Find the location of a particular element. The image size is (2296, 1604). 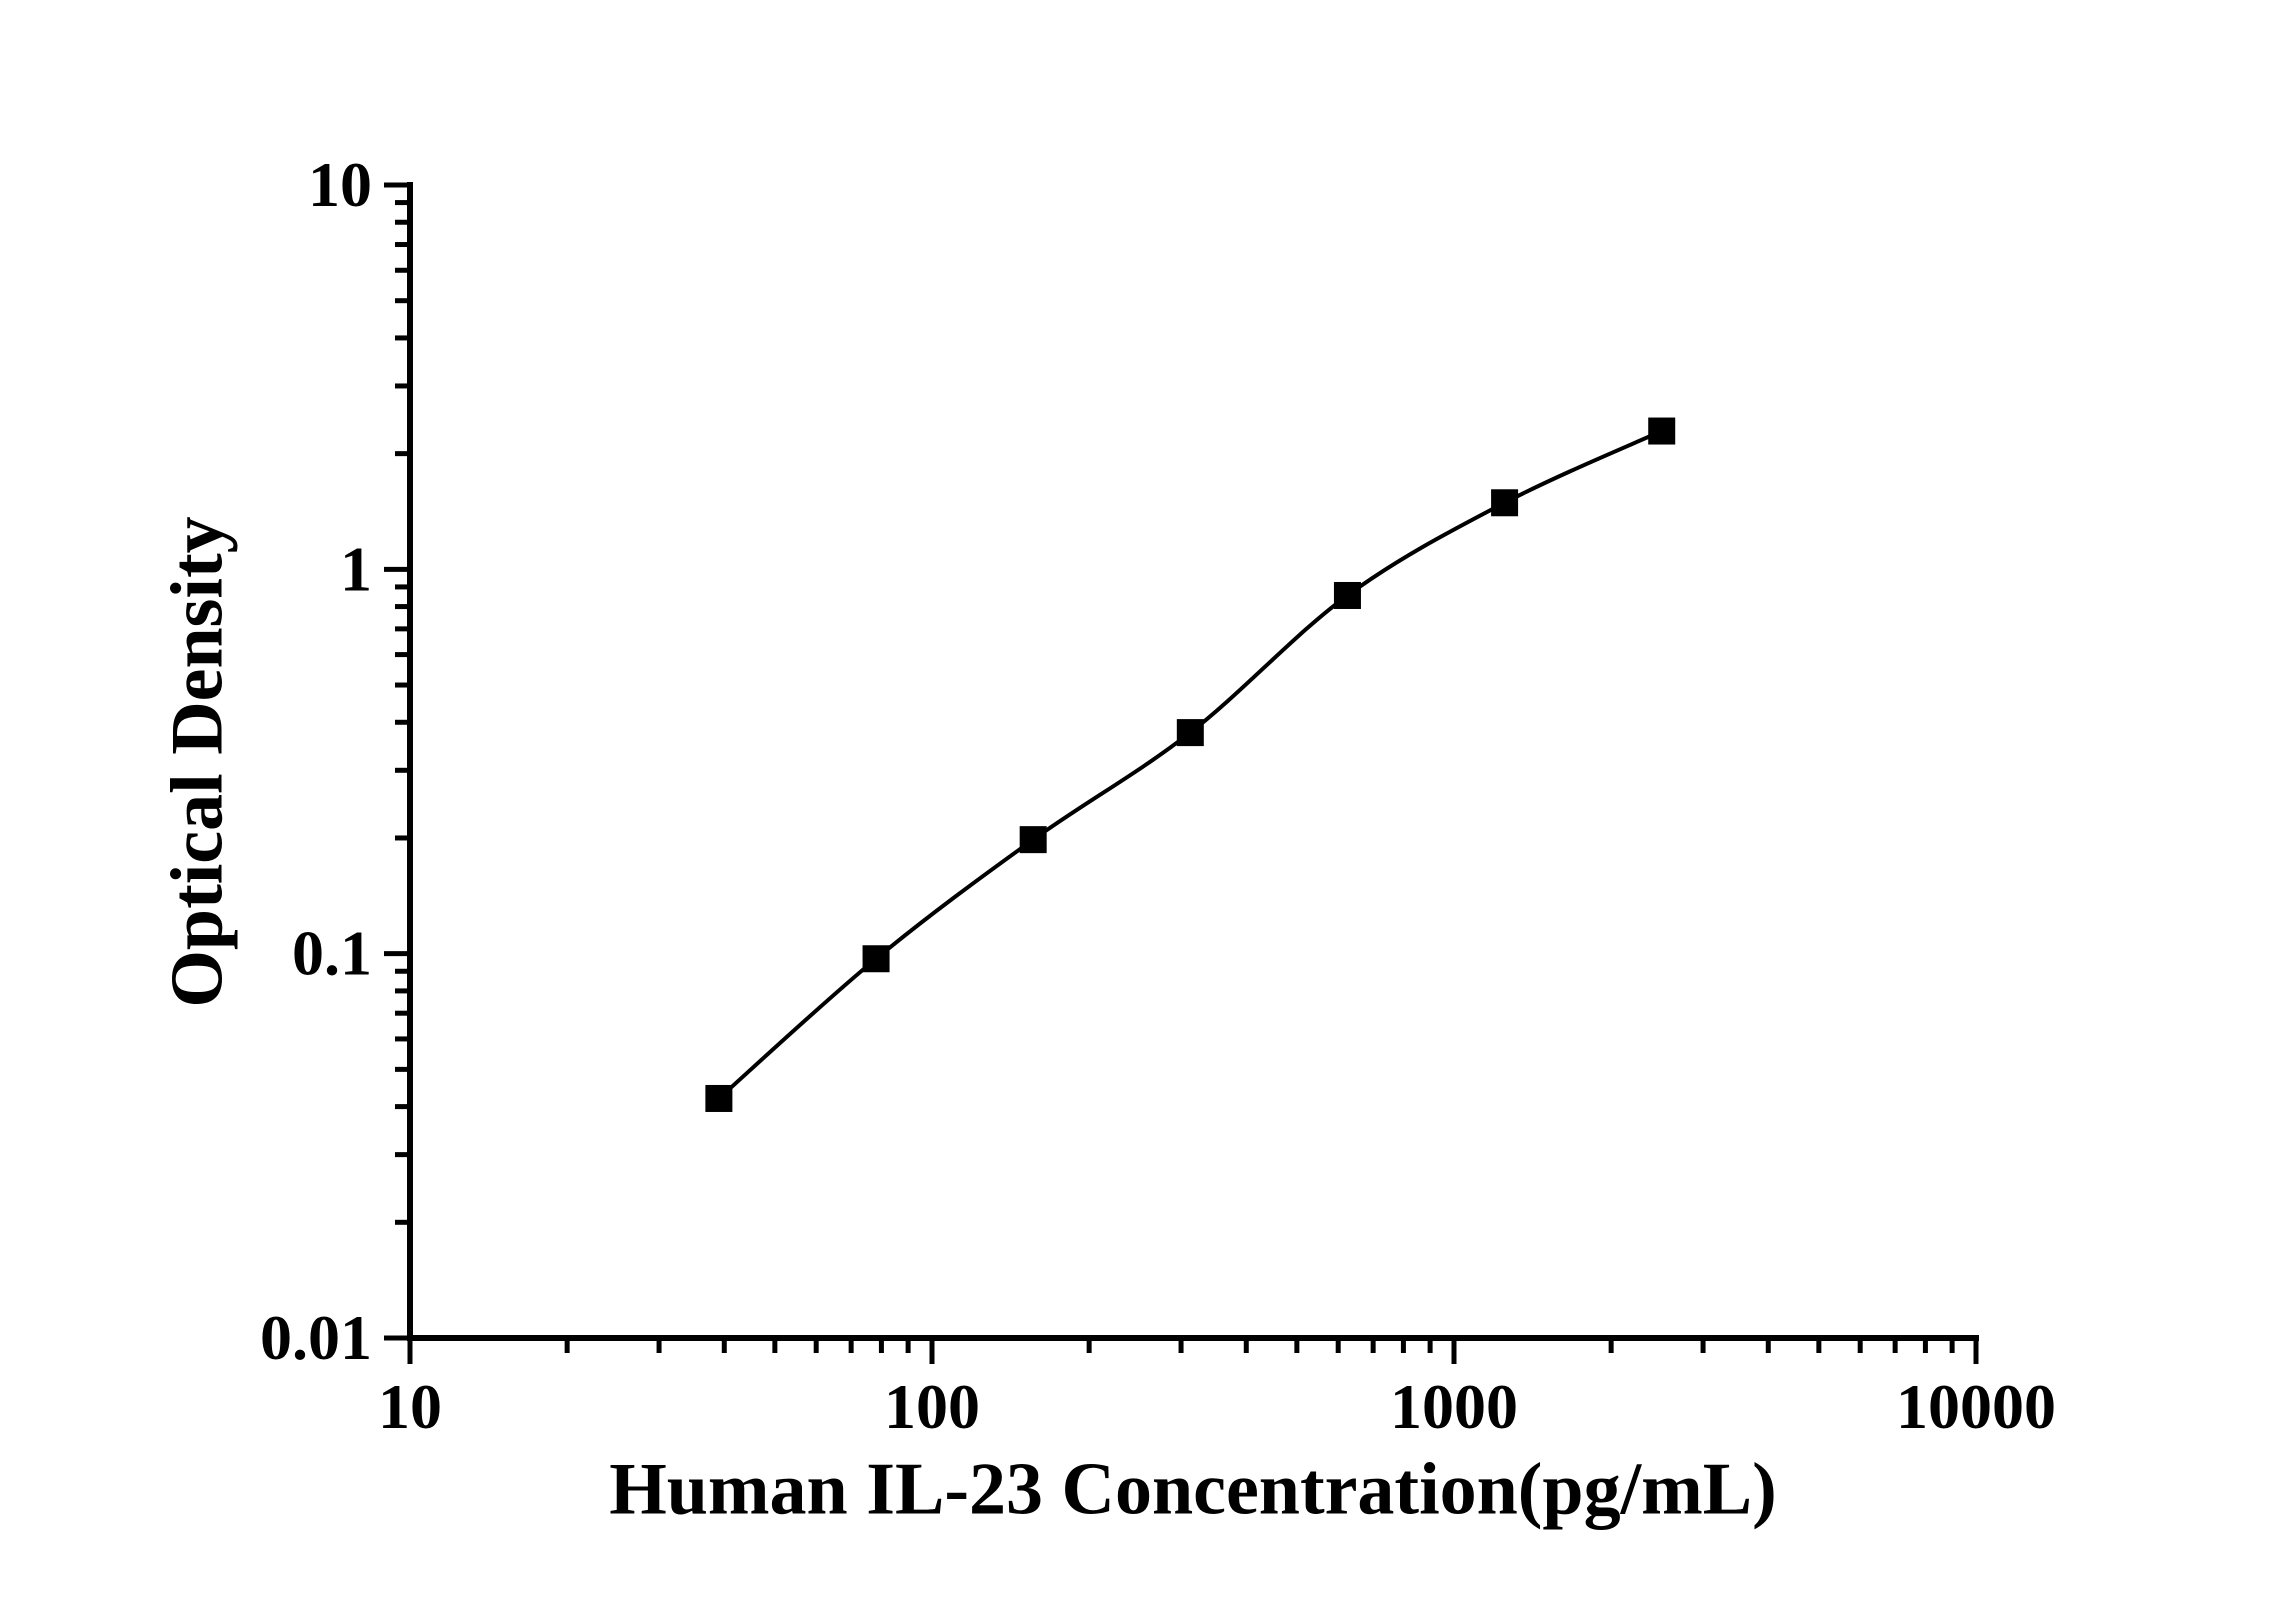

x-axis-title: Human IL-23 Concentration(pg/mL) is located at coordinates (1193, 1489).